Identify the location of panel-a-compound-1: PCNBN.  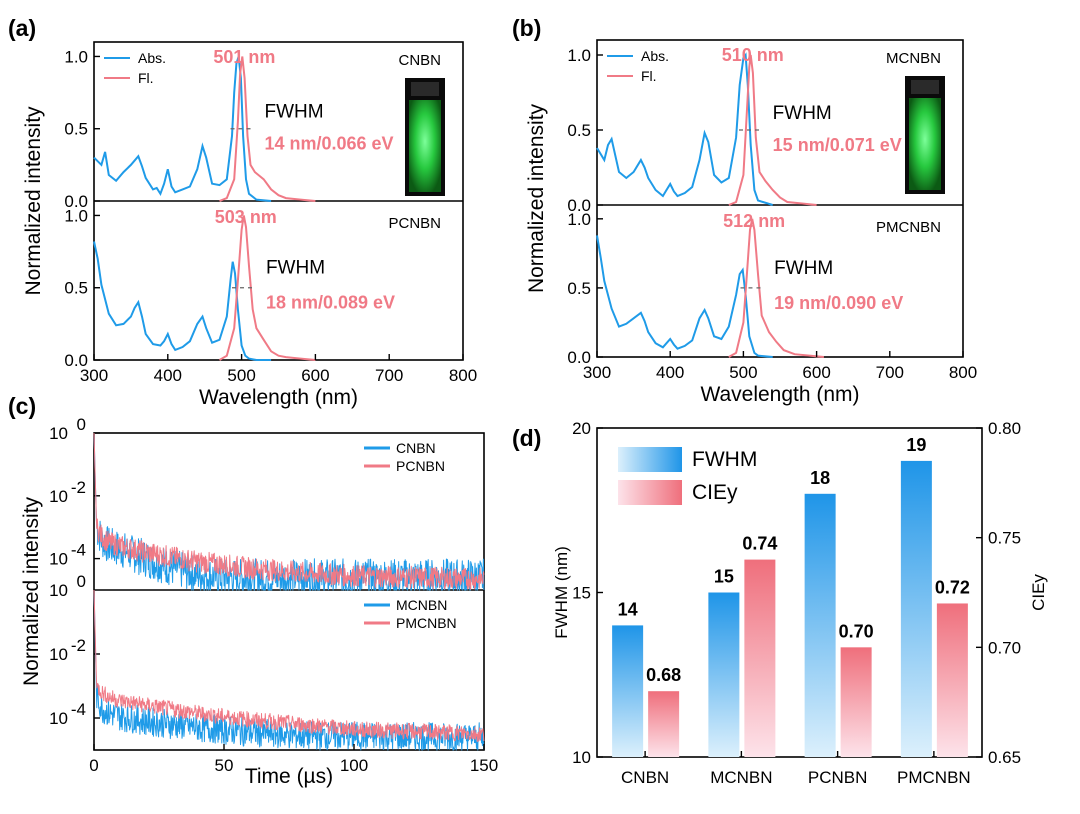
(414, 223).